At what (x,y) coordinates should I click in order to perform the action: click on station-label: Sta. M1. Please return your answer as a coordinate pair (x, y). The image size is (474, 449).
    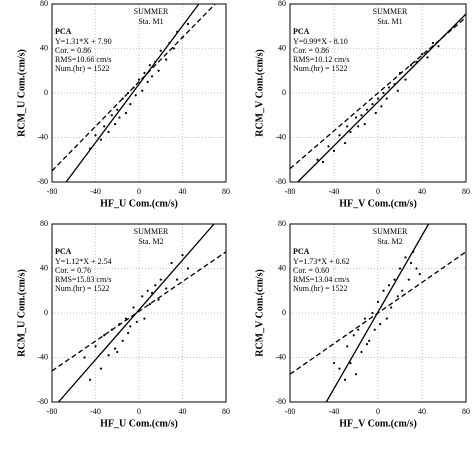
    Looking at the image, I should click on (389, 21).